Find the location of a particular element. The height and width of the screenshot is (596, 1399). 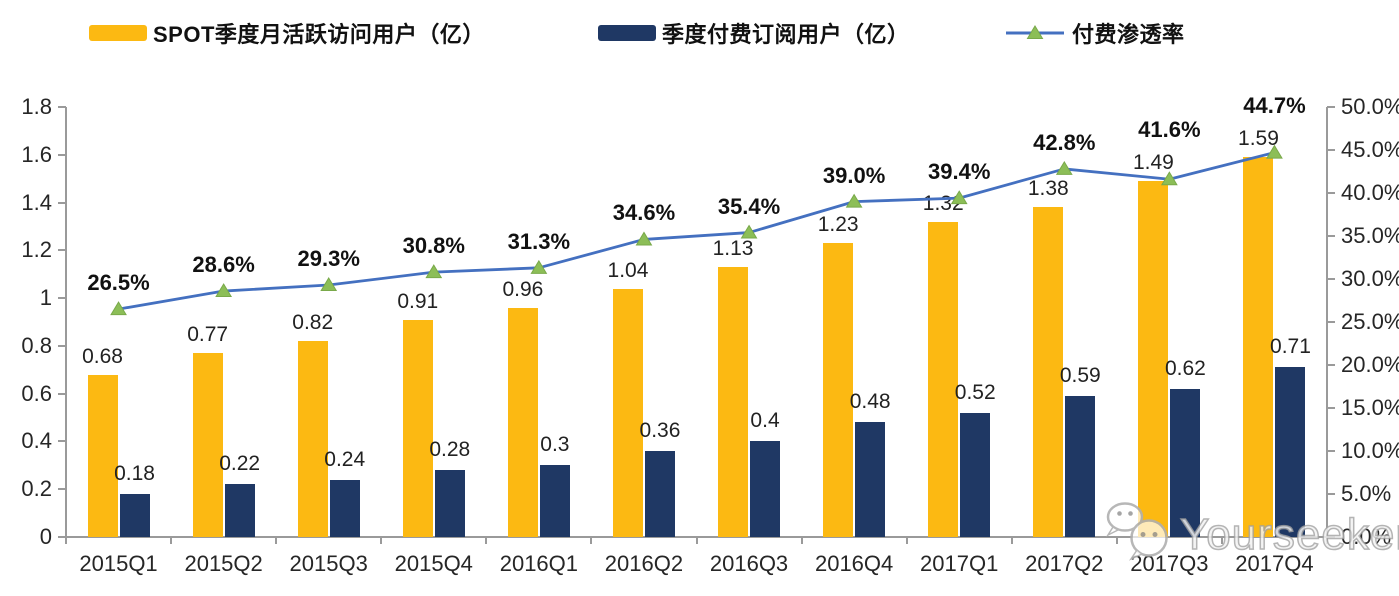

legend-item-mau: SPOT季度月活跃访问用户（亿） is located at coordinates (287, 33).